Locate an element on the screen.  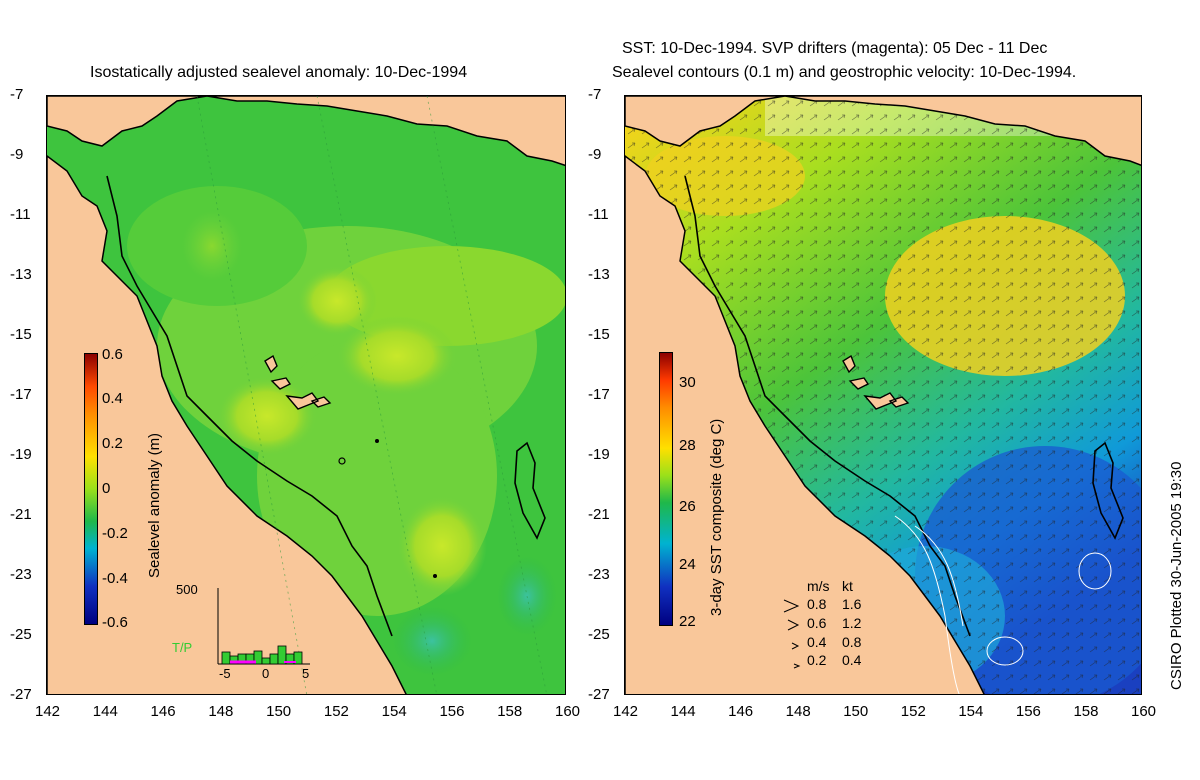
sst-colorbar-tick: 28 is located at coordinates (687, 445).